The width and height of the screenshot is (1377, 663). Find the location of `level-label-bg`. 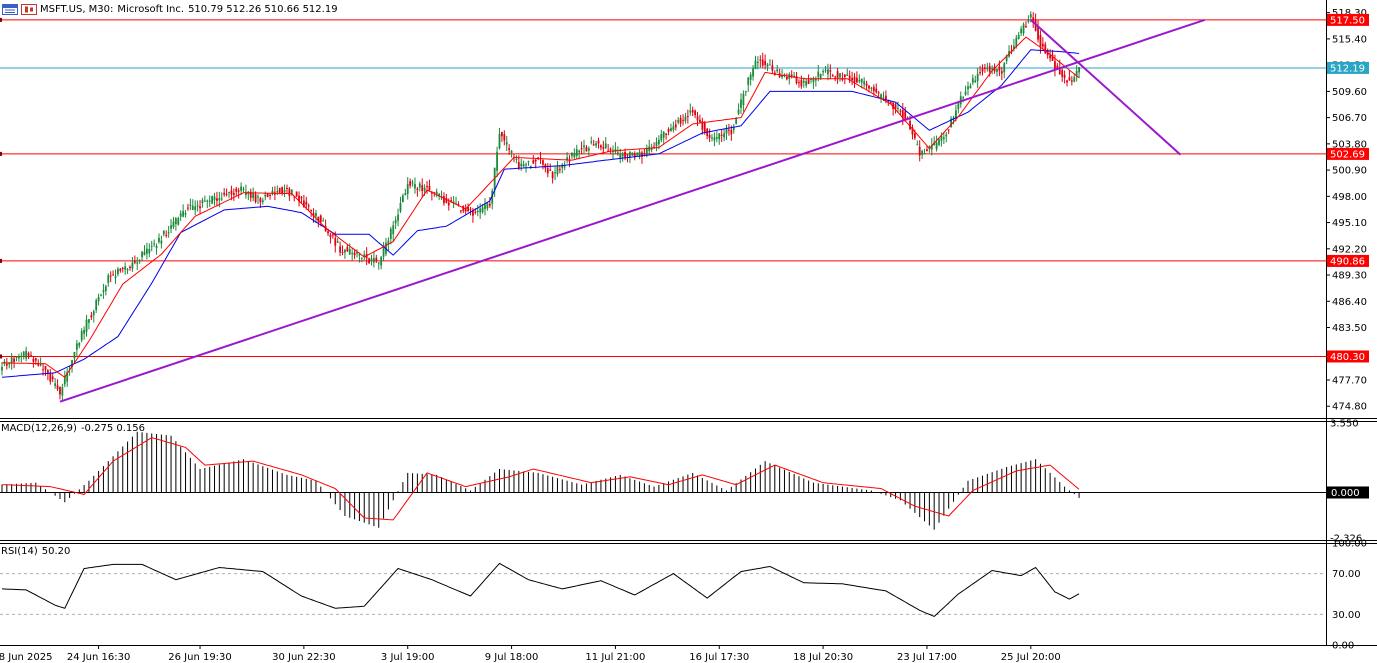

level-label-bg is located at coordinates (1348, 19).